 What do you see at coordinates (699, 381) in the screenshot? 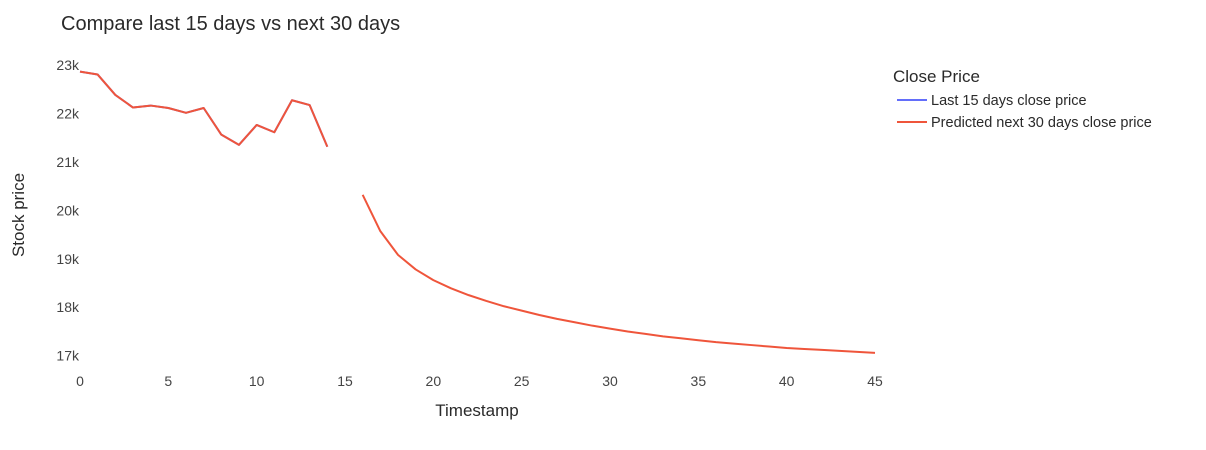
I see `x-tick-label: 35` at bounding box center [699, 381].